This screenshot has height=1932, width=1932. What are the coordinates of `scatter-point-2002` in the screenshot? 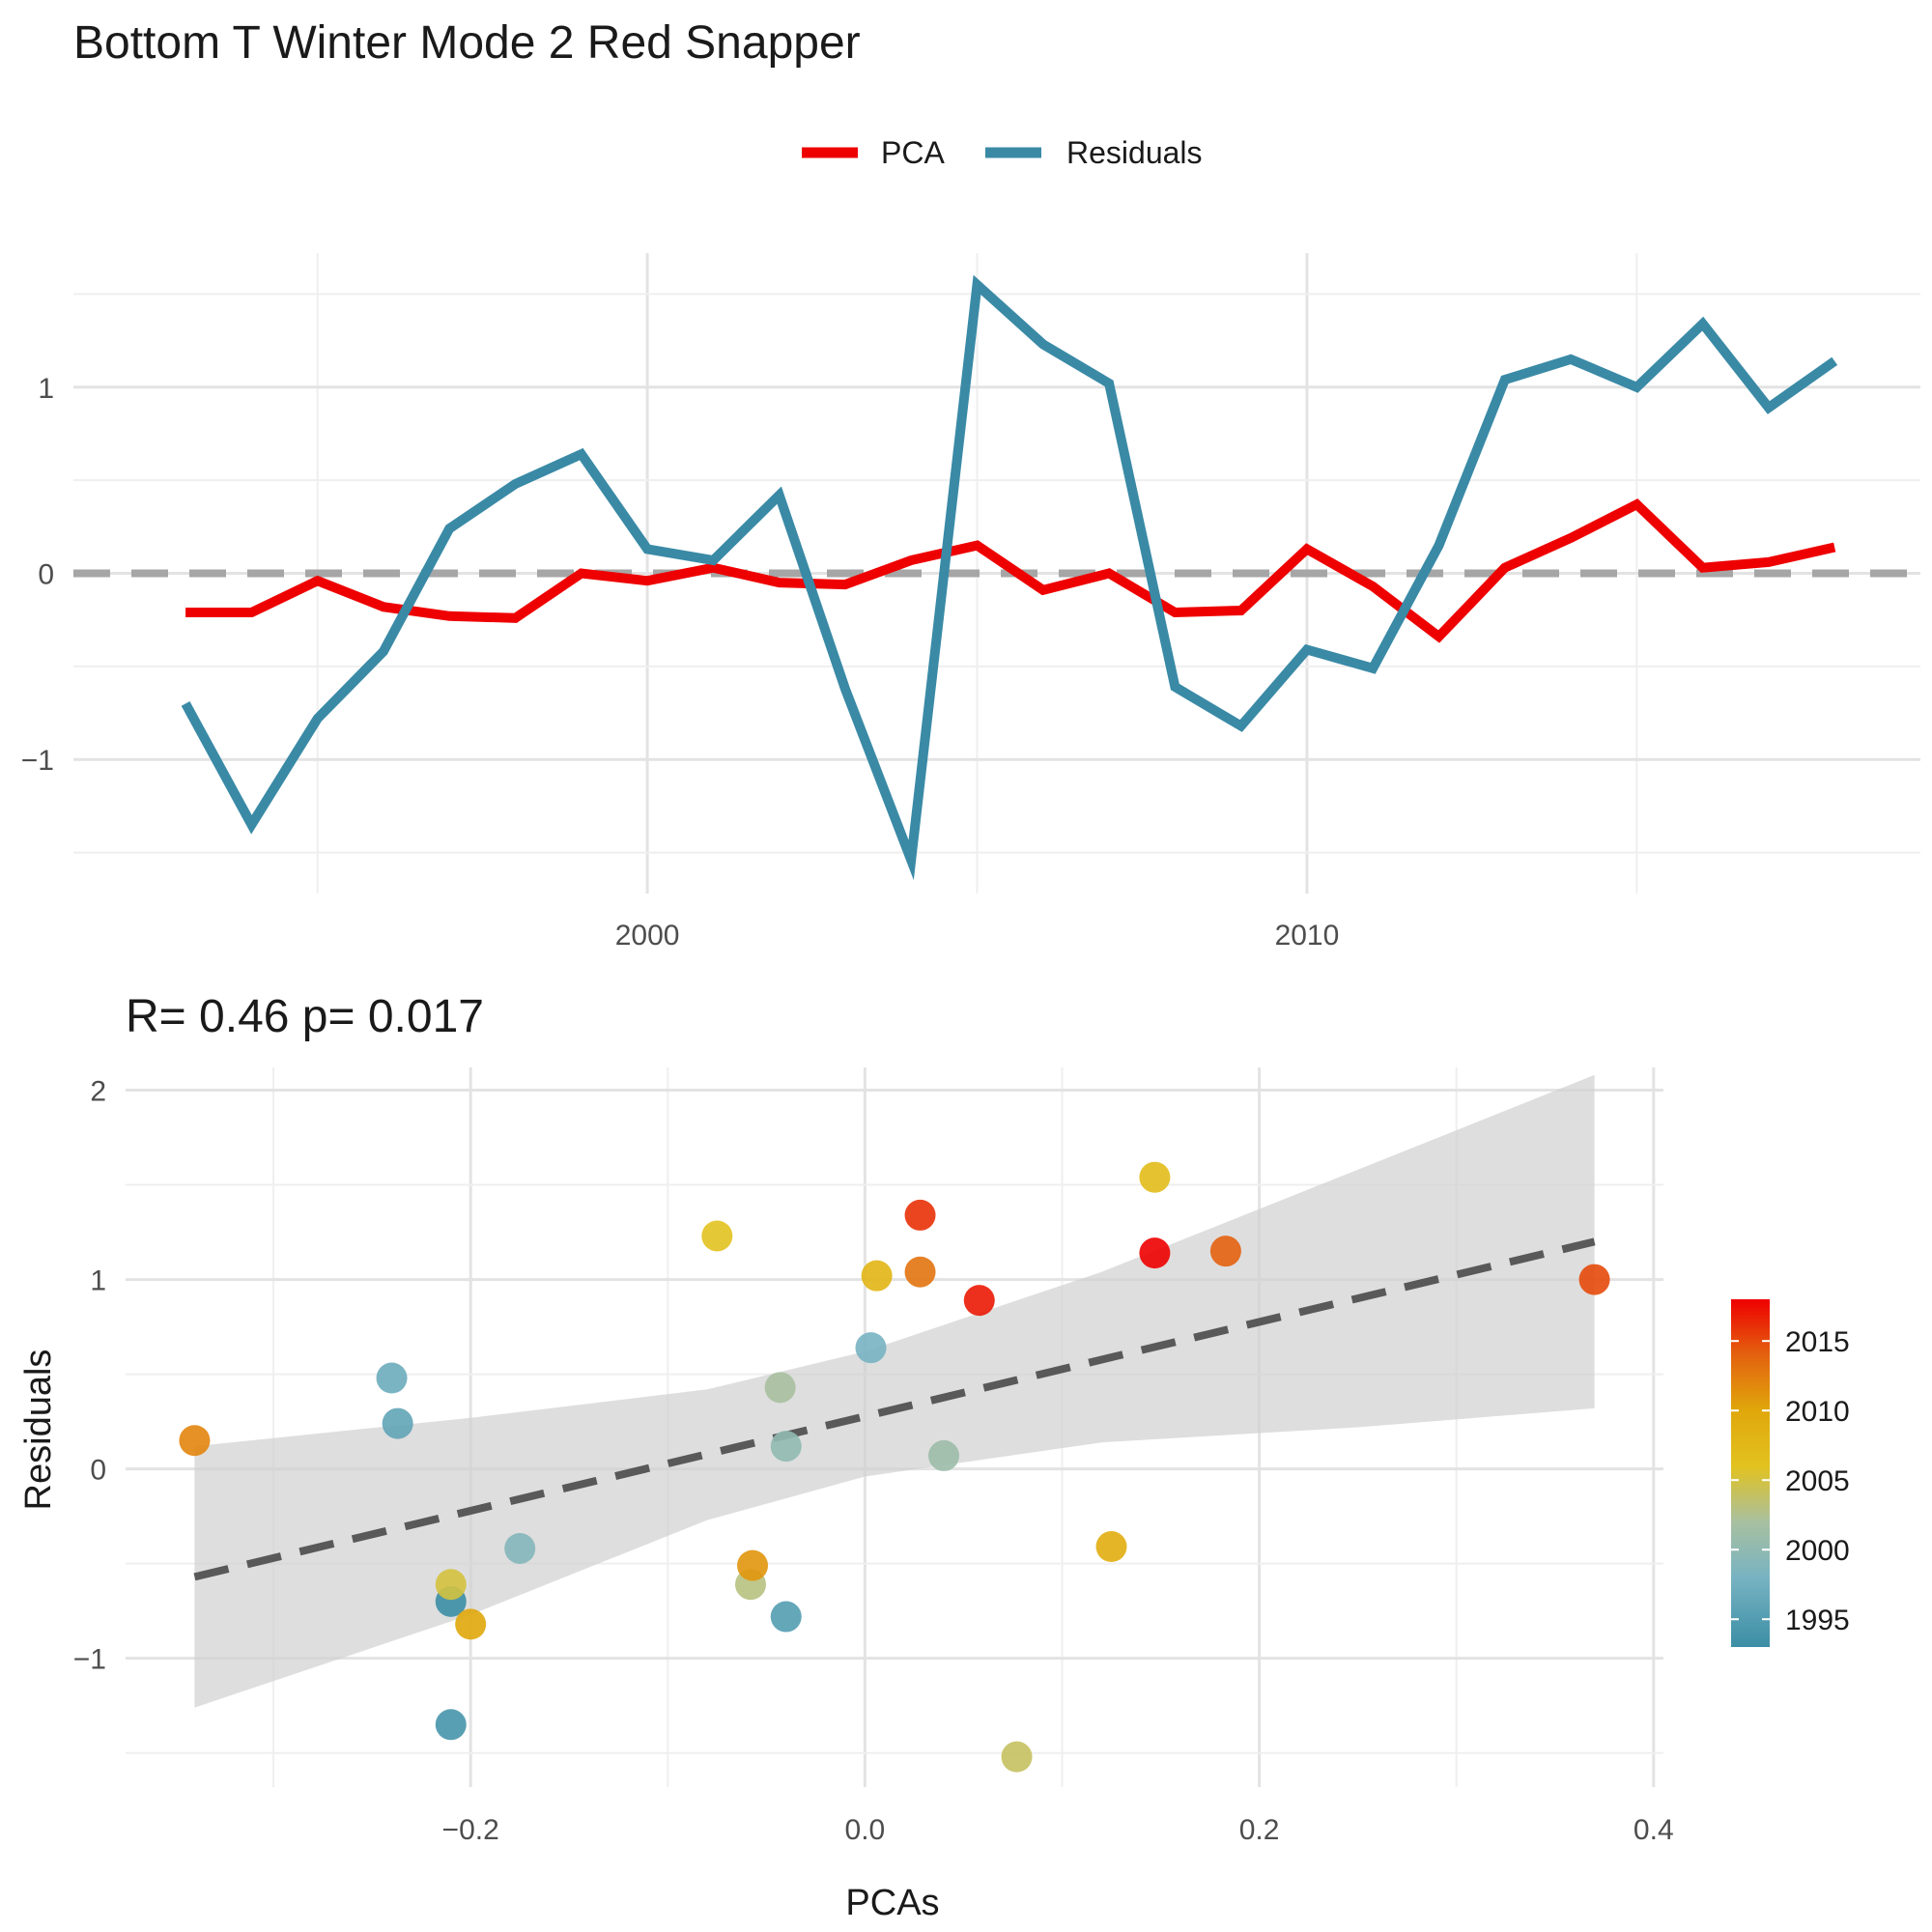 It's located at (780, 1388).